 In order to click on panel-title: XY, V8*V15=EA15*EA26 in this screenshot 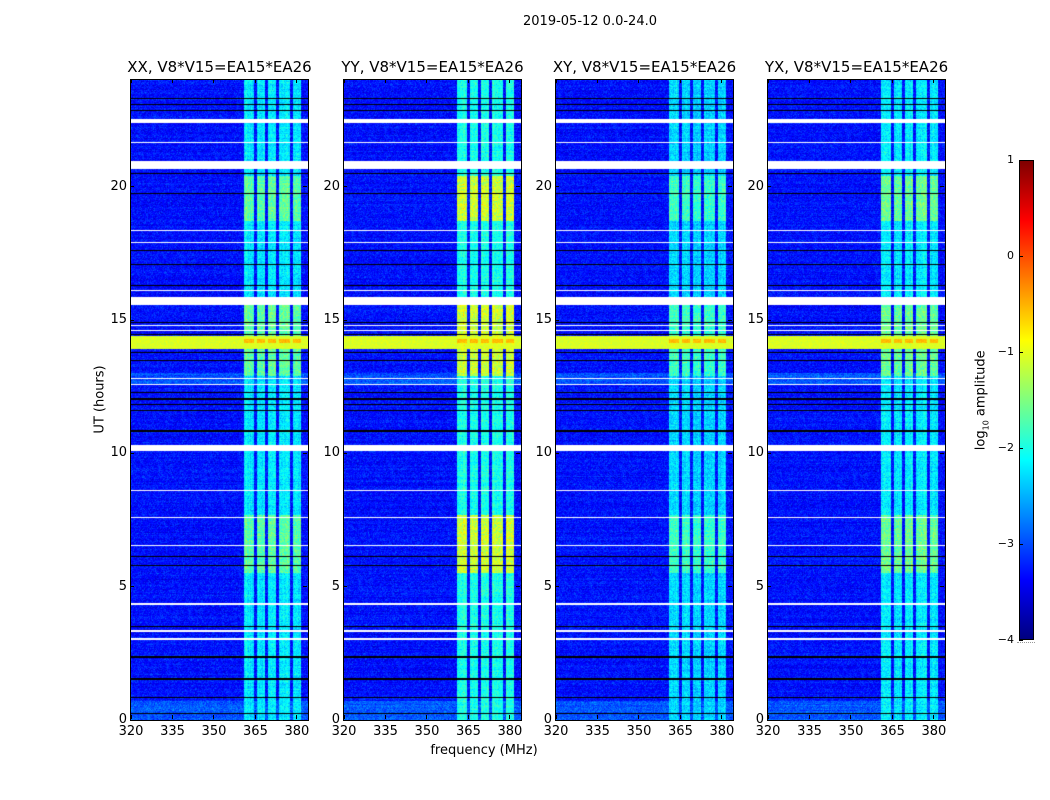, I will do `click(644, 67)`.